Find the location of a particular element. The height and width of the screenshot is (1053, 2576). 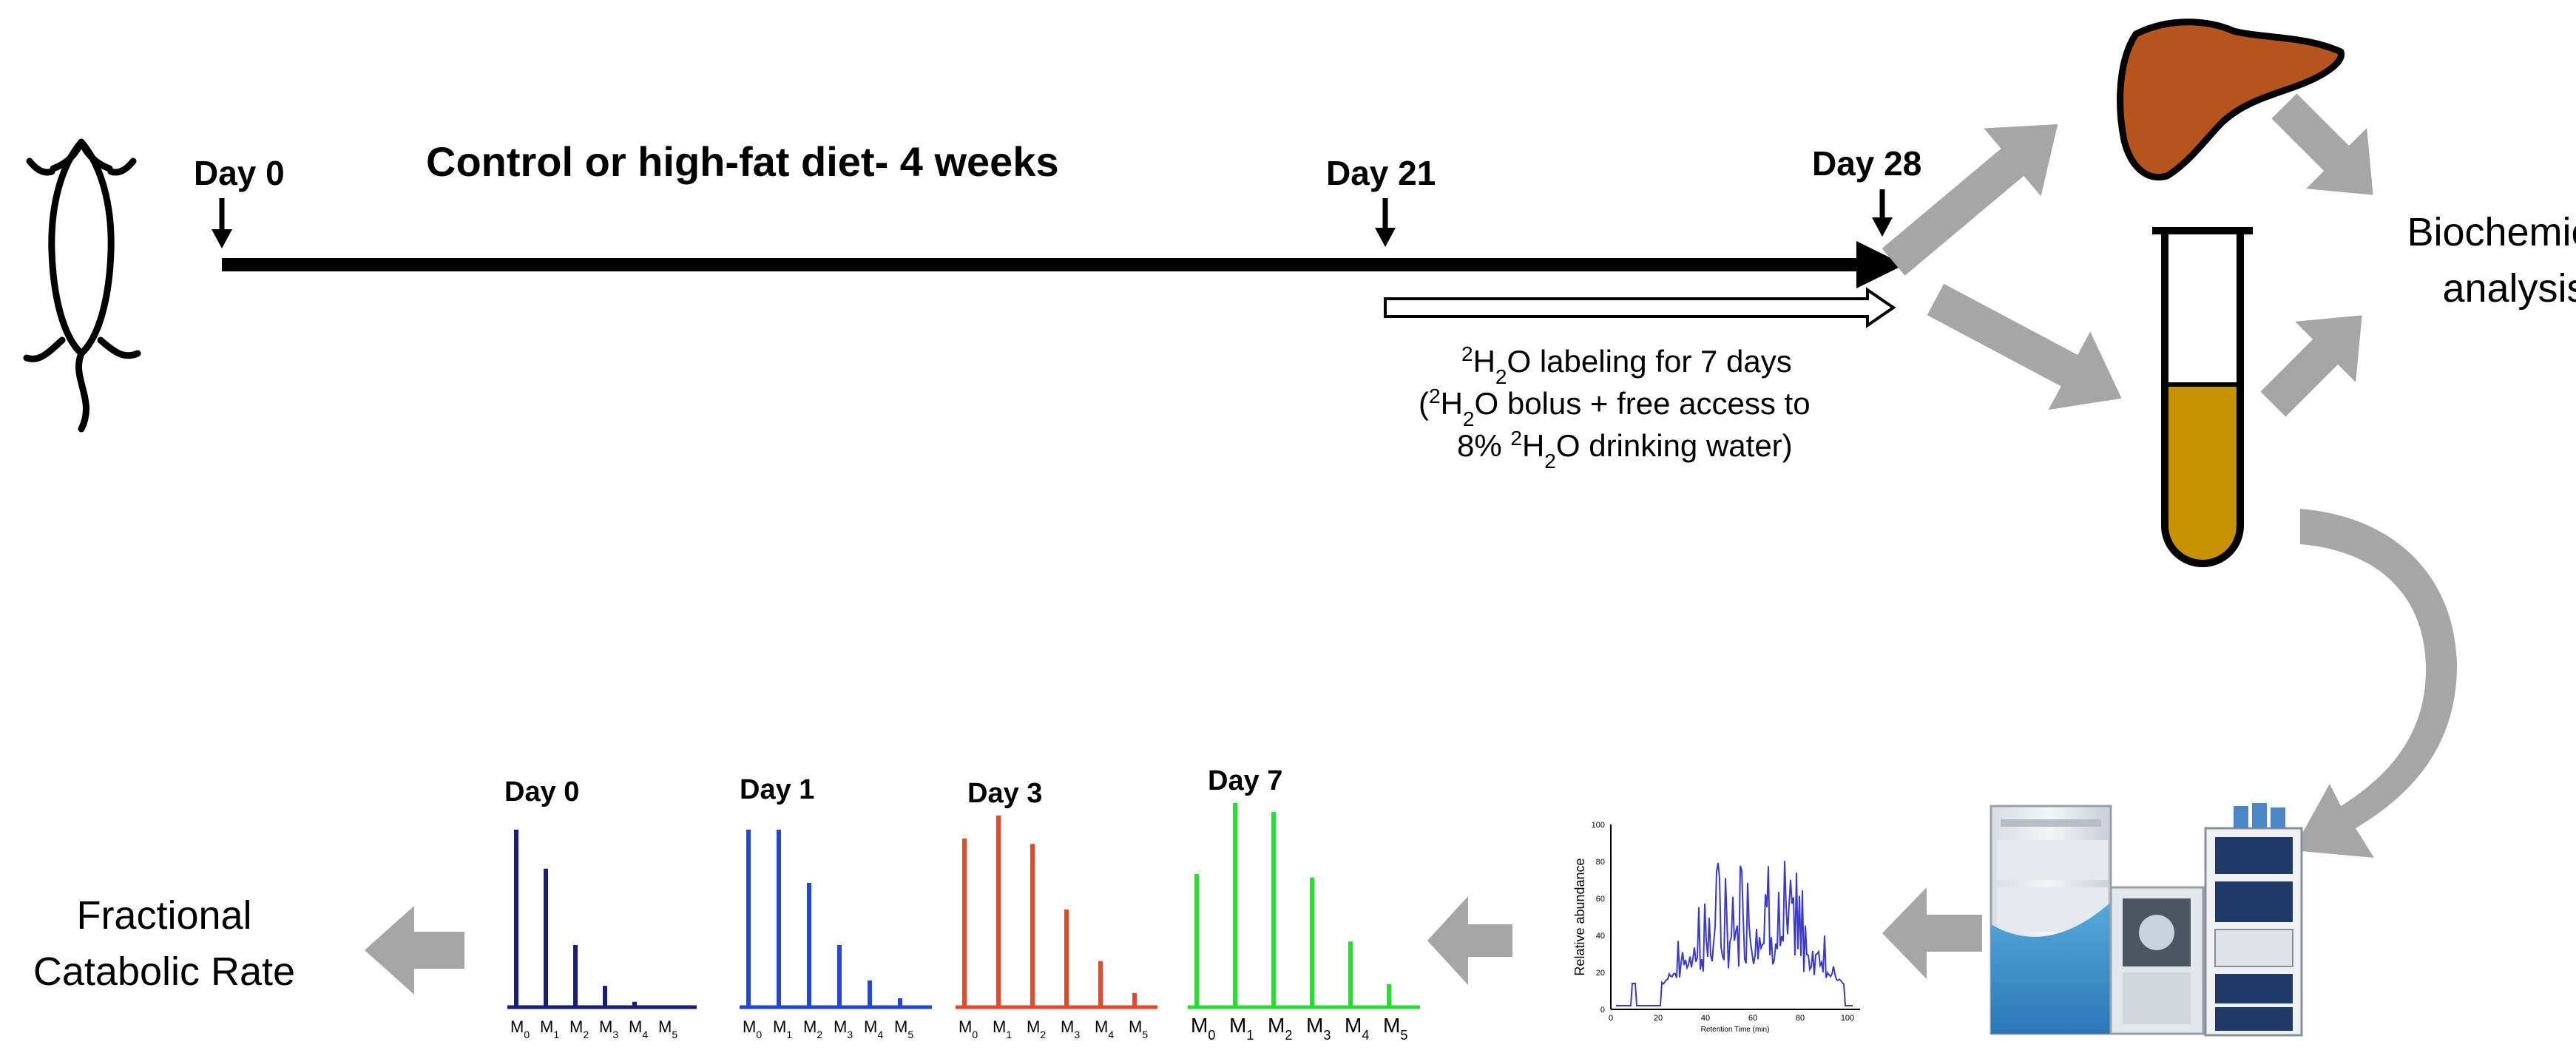

spectrum-day0: Day 0 M0 M1 M2 M3 M4 M5 is located at coordinates (600, 908).